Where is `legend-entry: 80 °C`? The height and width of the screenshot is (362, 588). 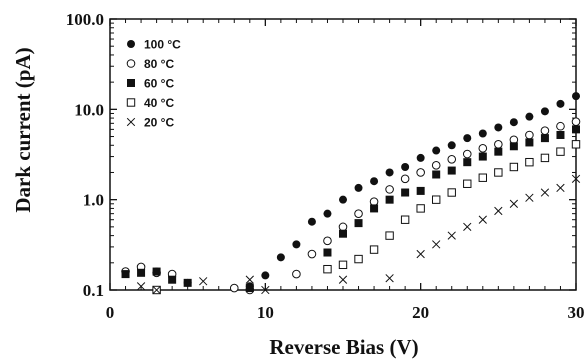 legend-entry: 80 °C is located at coordinates (150, 64).